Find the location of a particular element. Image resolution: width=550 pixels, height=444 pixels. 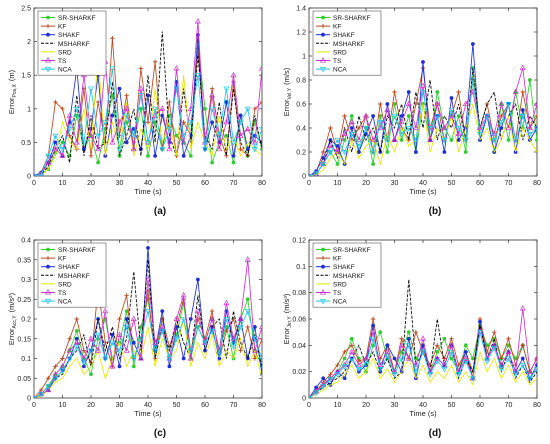

series-line-nca is located at coordinates (423, 365).